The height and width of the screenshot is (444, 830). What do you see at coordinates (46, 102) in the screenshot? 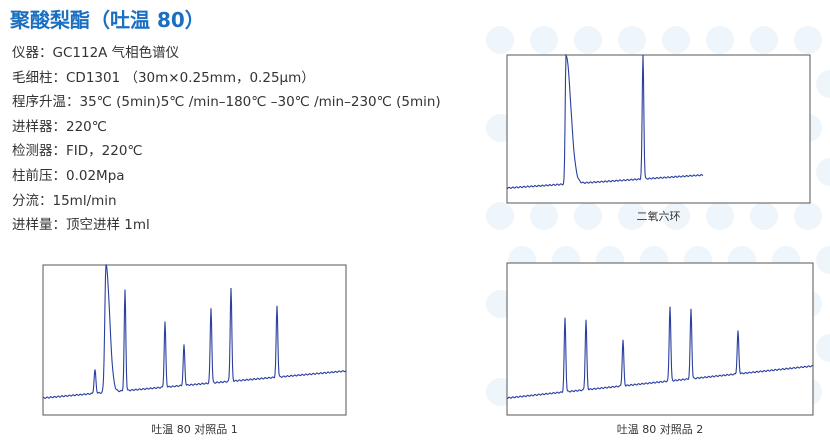
I see `spec-label: 程序升温：` at bounding box center [46, 102].